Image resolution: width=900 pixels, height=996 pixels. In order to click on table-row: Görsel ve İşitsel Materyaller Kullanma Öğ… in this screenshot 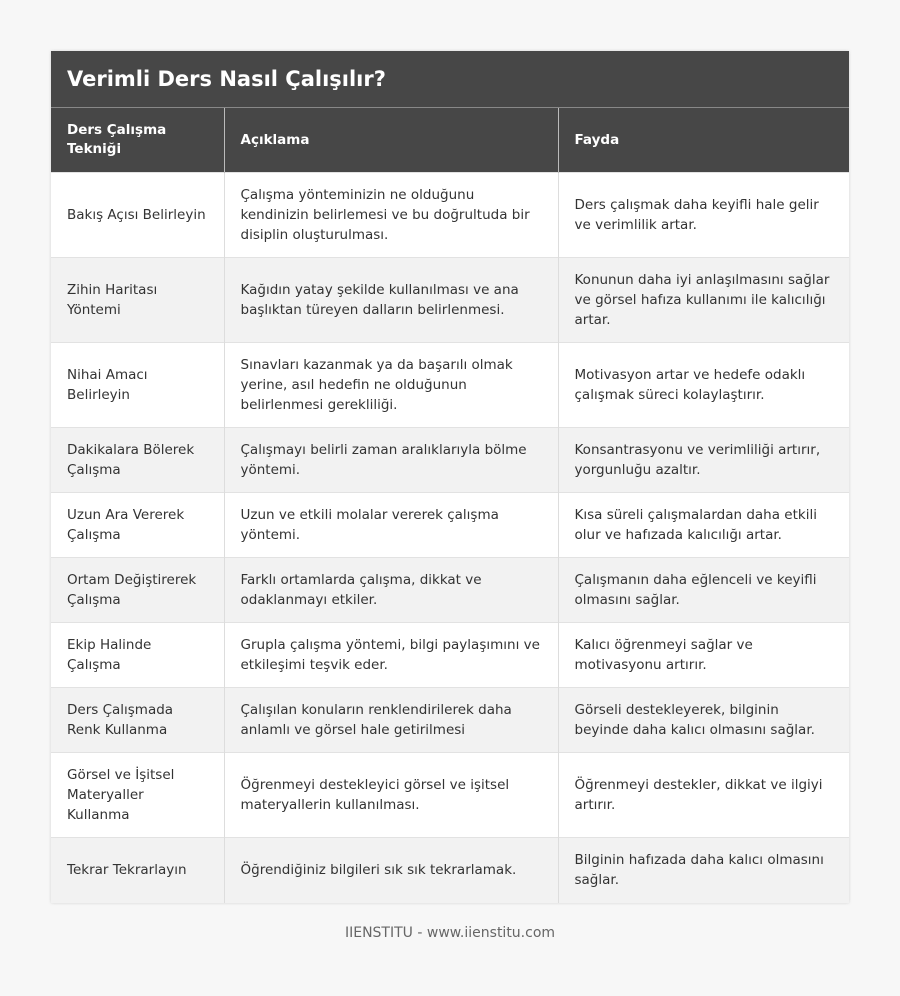, I will do `click(450, 795)`.